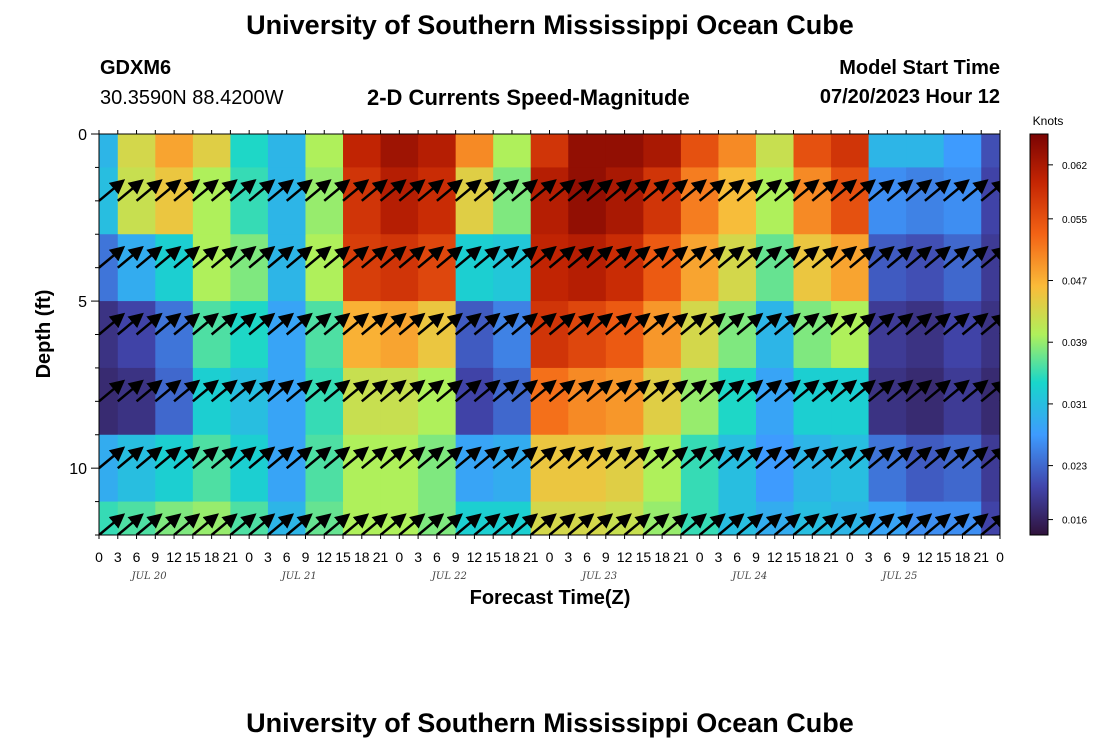  What do you see at coordinates (919, 68) in the screenshot?
I see `model-start-label: Model Start Time` at bounding box center [919, 68].